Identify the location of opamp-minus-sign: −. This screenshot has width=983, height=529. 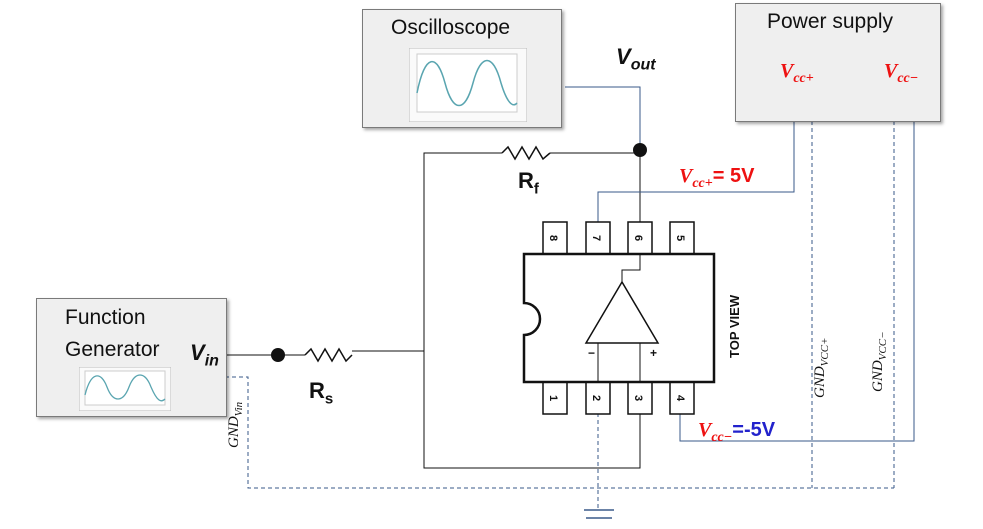
(592, 353).